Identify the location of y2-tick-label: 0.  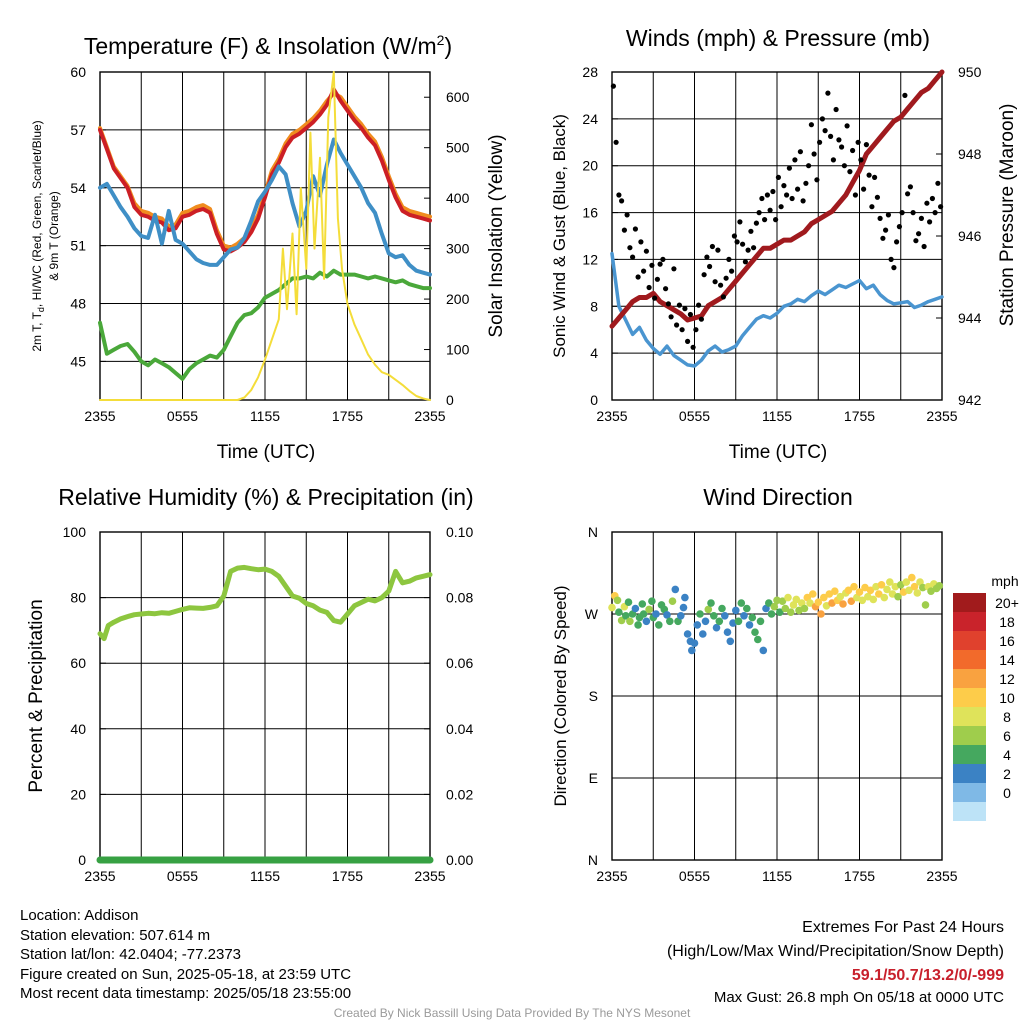
(450, 400).